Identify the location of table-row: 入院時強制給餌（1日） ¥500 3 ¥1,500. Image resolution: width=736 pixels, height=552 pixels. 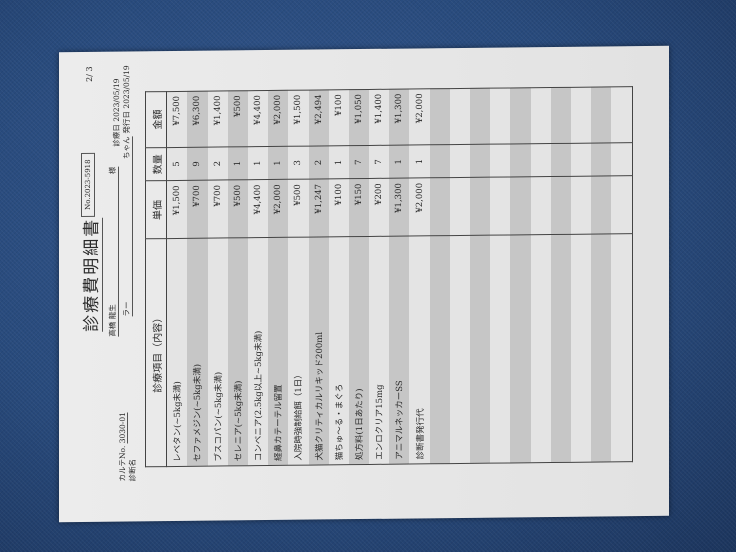
(298, 278).